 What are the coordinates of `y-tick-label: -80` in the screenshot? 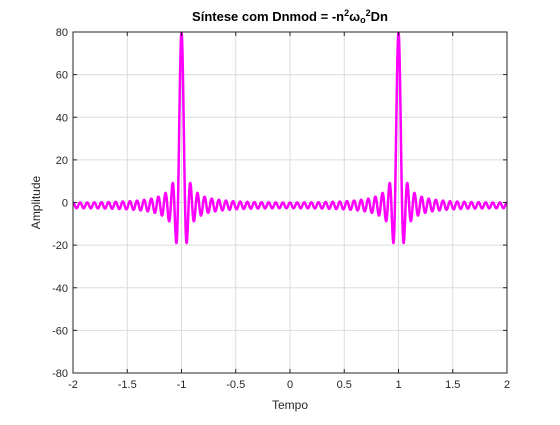 It's located at (60, 374).